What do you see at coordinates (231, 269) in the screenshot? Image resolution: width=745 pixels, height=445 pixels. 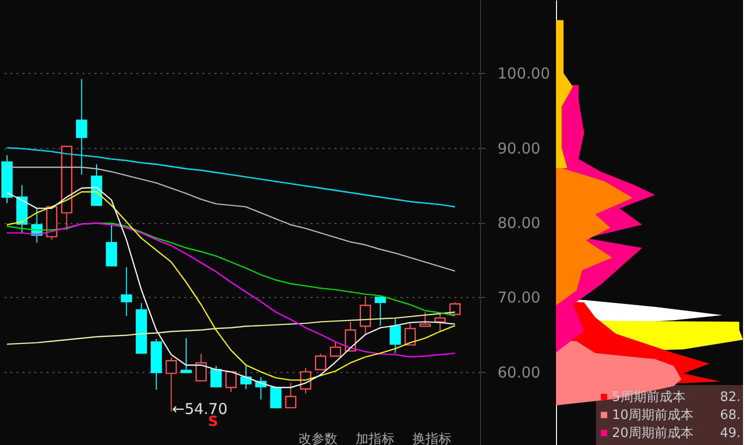 I see `line-series` at bounding box center [231, 269].